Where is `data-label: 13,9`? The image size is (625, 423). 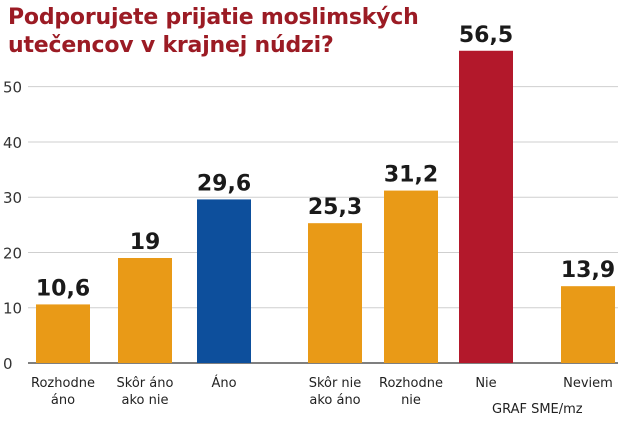
data-label: 13,9 is located at coordinates (588, 270).